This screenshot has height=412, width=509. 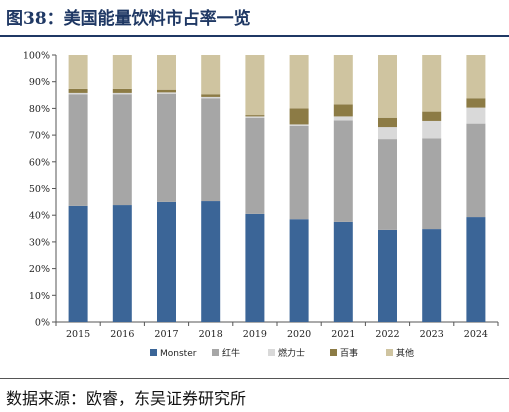 What do you see at coordinates (78, 334) in the screenshot?
I see `x-tick-label: 2015` at bounding box center [78, 334].